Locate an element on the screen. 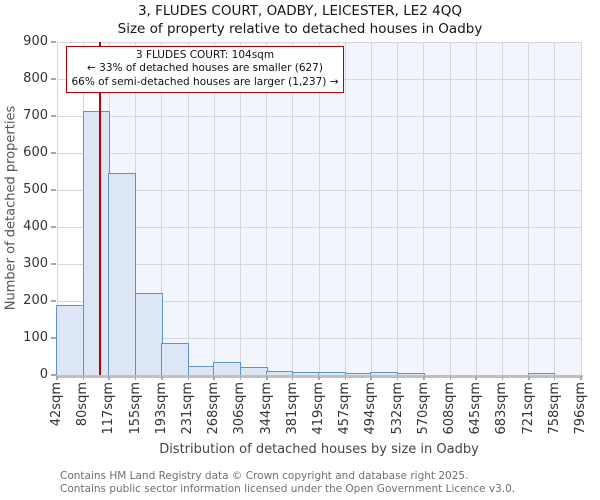 Image resolution: width=600 pixels, height=500 pixels. x-tick-label: 645sqm is located at coordinates (476, 408).